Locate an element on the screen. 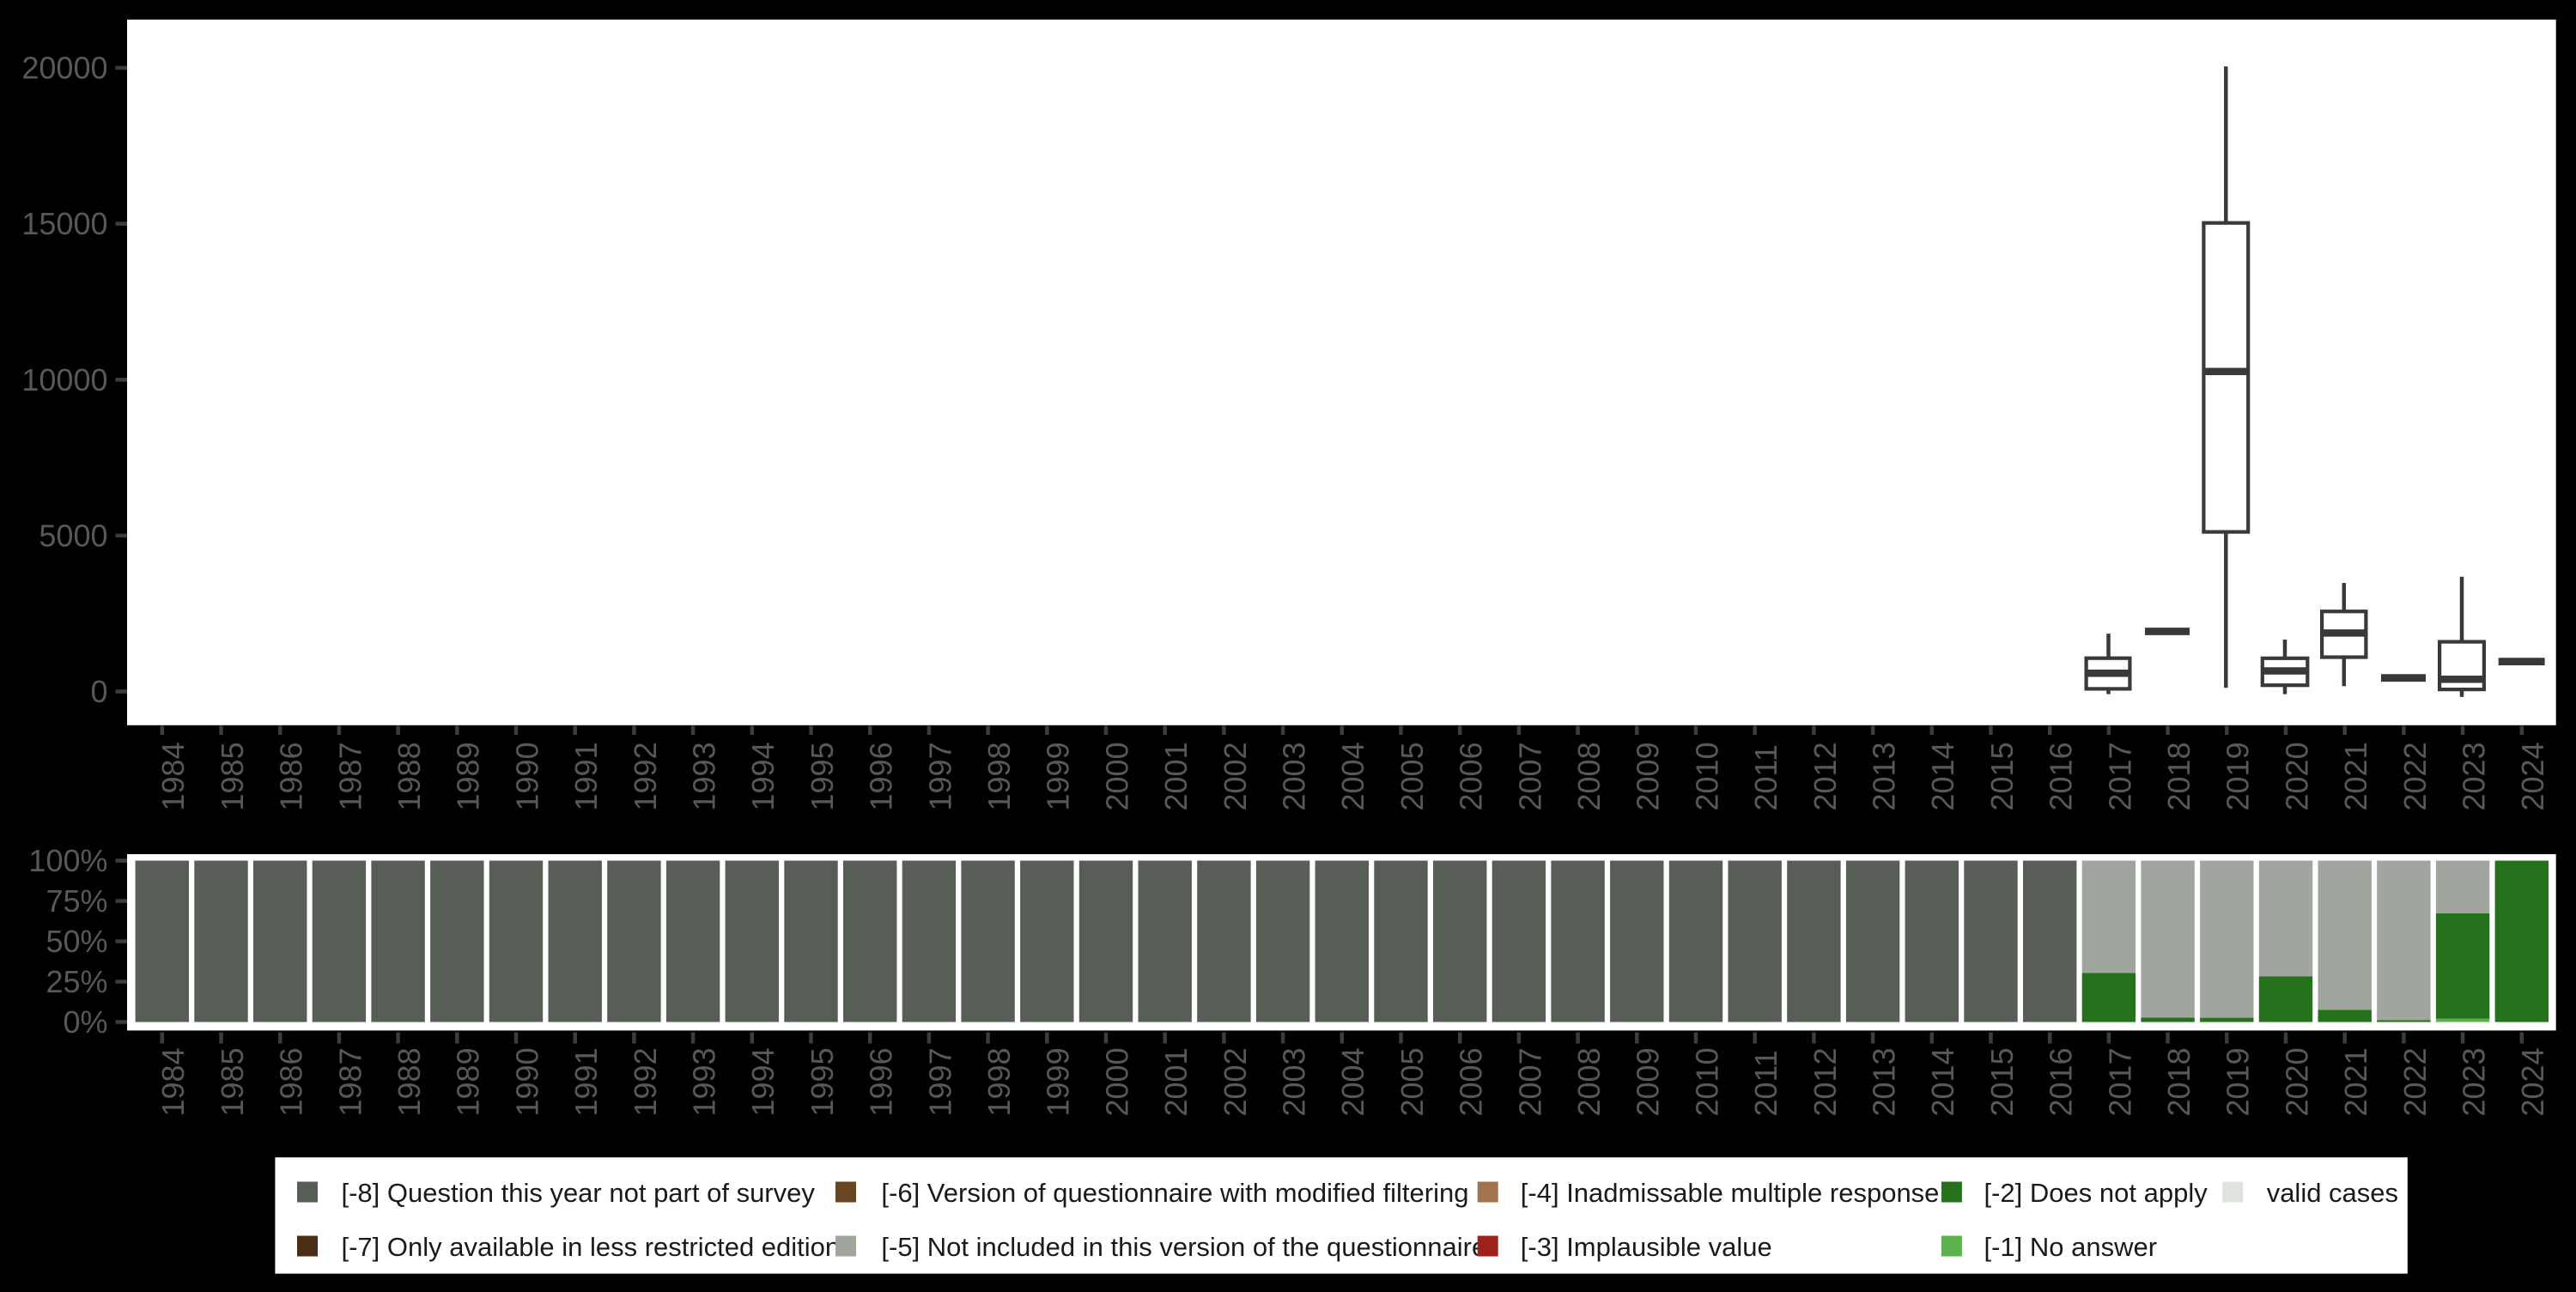  svg-text: 100% is located at coordinates (67, 860).